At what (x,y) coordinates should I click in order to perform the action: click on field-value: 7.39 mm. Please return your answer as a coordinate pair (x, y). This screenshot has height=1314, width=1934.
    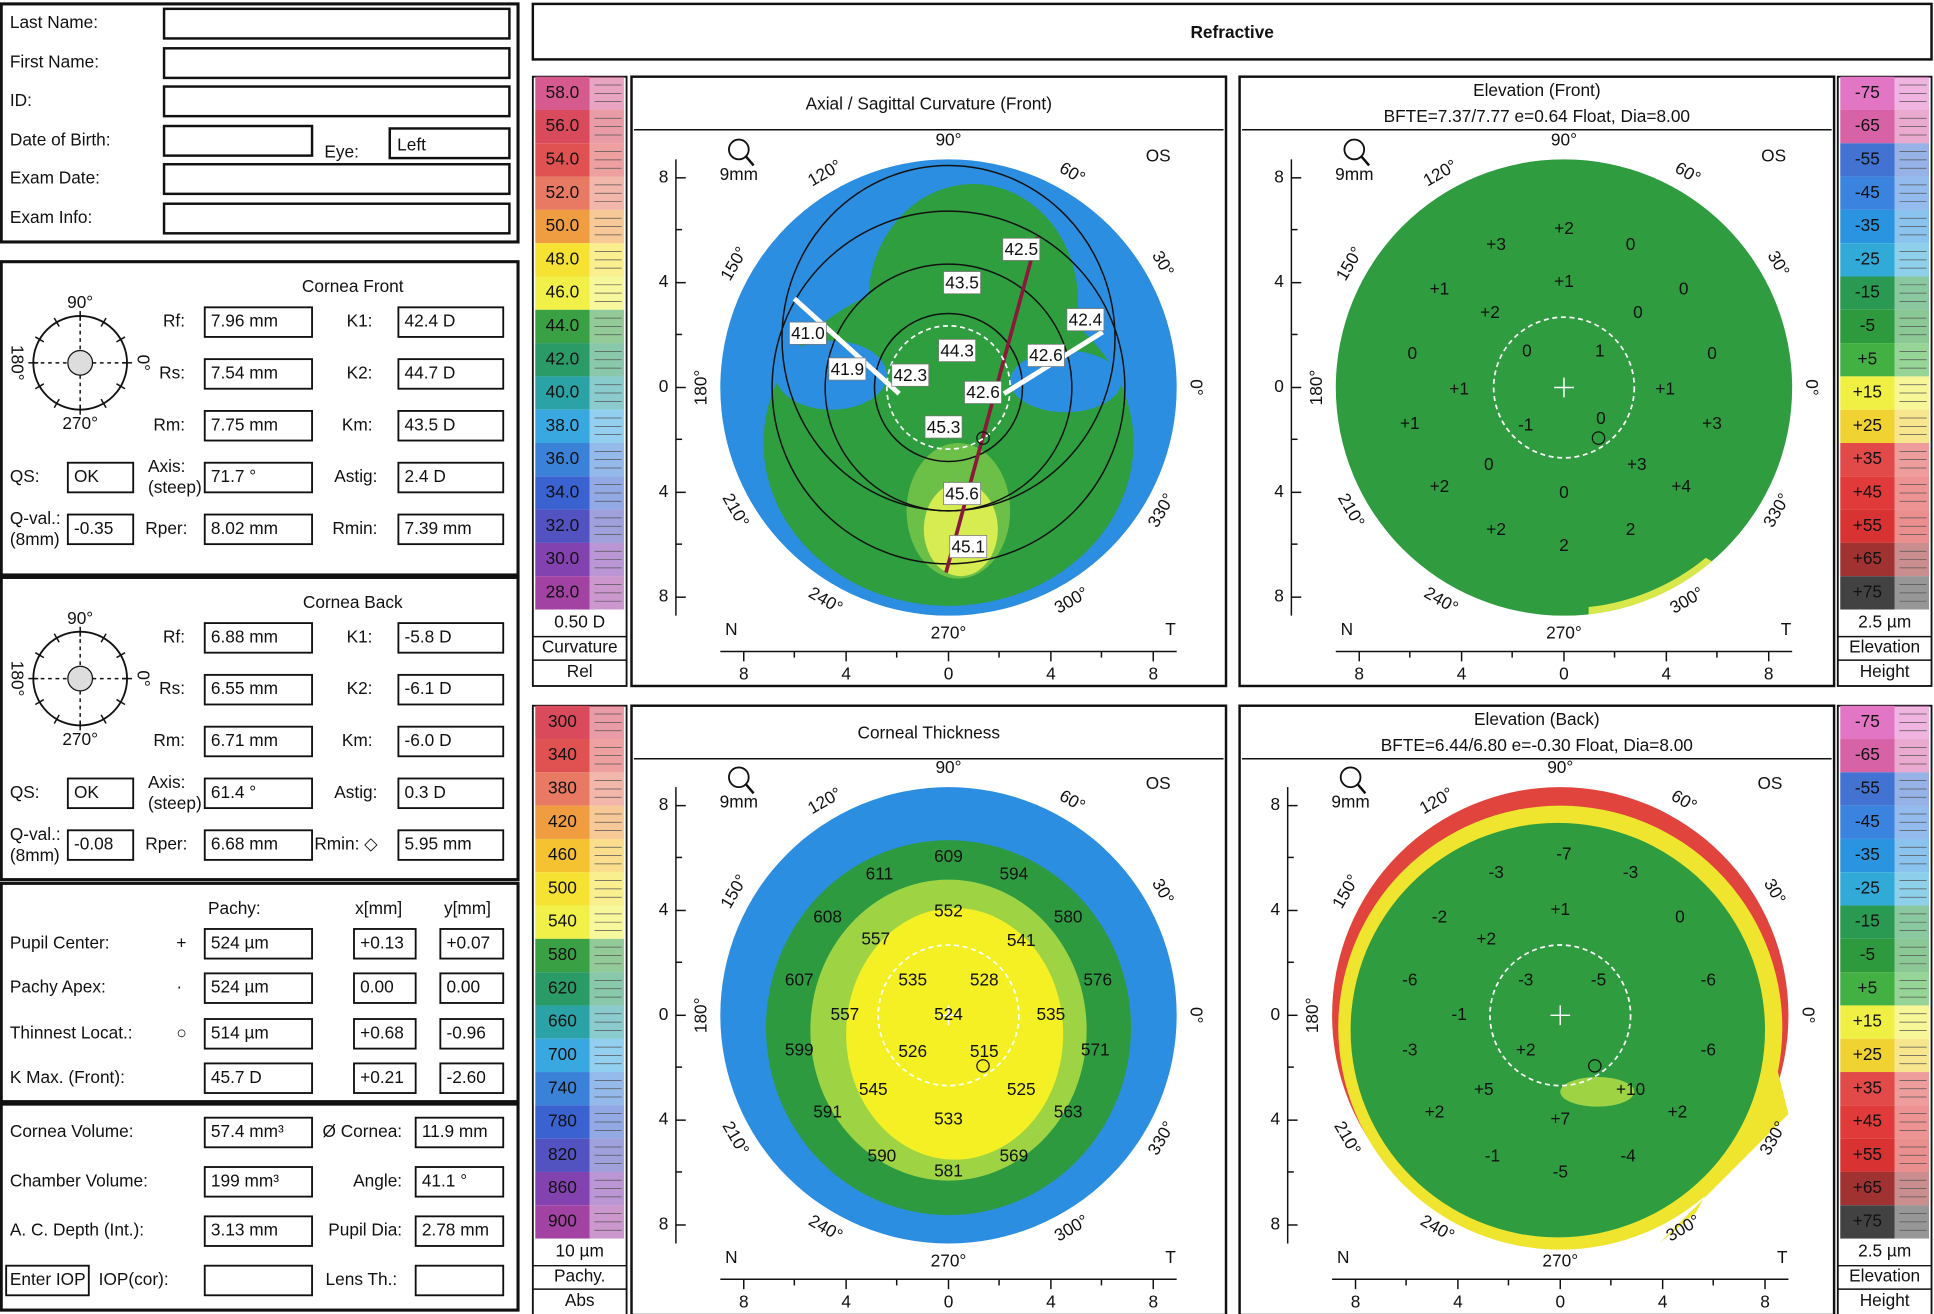
    Looking at the image, I should click on (438, 528).